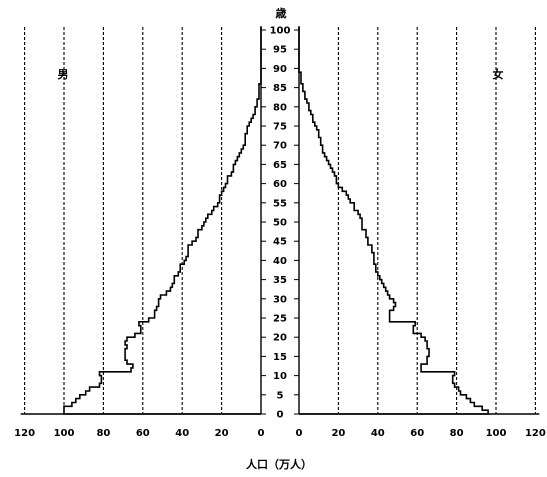  Describe the element at coordinates (182, 433) in the screenshot. I see `x-tick-label-male: 40` at that location.